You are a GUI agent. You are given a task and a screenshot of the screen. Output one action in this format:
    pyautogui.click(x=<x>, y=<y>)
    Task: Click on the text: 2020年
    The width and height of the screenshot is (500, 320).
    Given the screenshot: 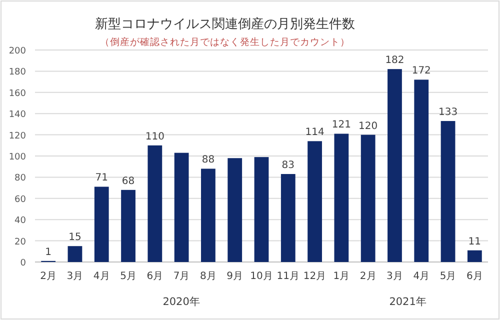 What is the action you would take?
    pyautogui.click(x=181, y=302)
    